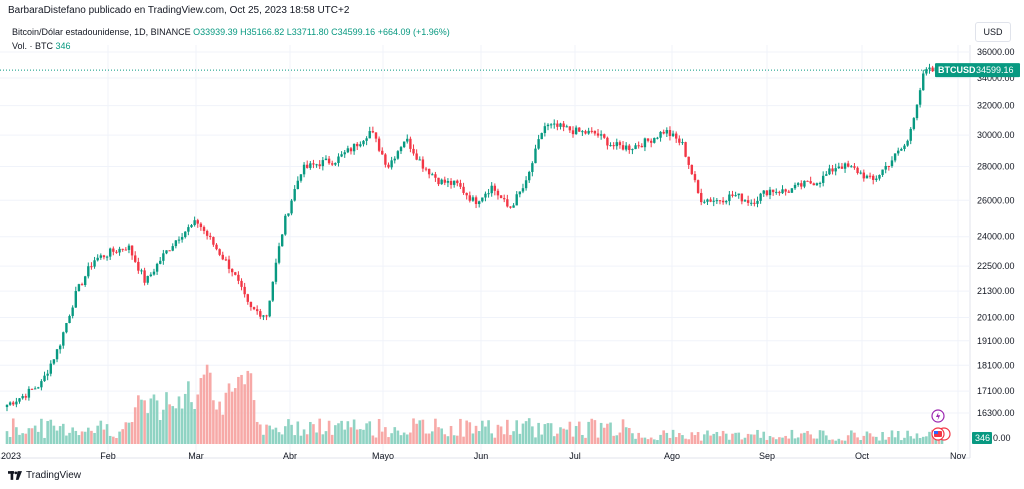 The height and width of the screenshot is (489, 1024). Describe the element at coordinates (996, 200) in the screenshot. I see `y-tick-label: 26000.00` at that location.